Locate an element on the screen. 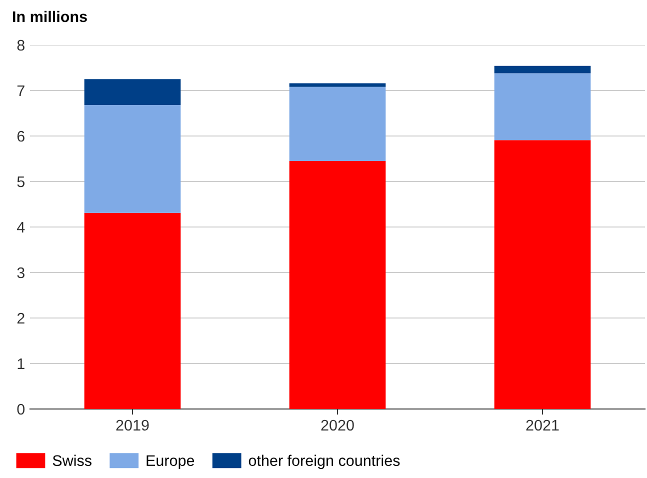 The width and height of the screenshot is (647, 478). y-tick-label: 5 is located at coordinates (20, 182).